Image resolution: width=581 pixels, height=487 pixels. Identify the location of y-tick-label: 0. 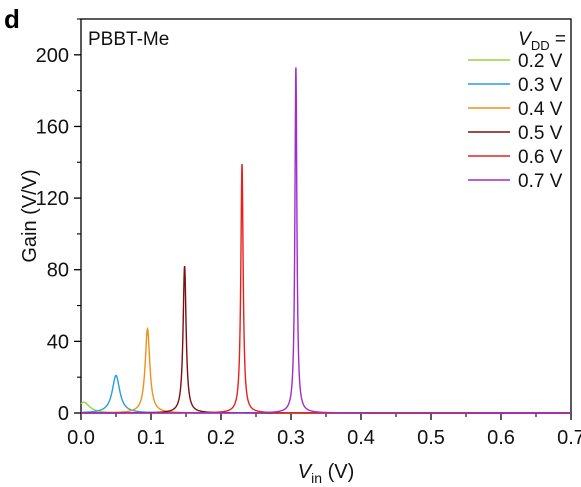
(63, 414).